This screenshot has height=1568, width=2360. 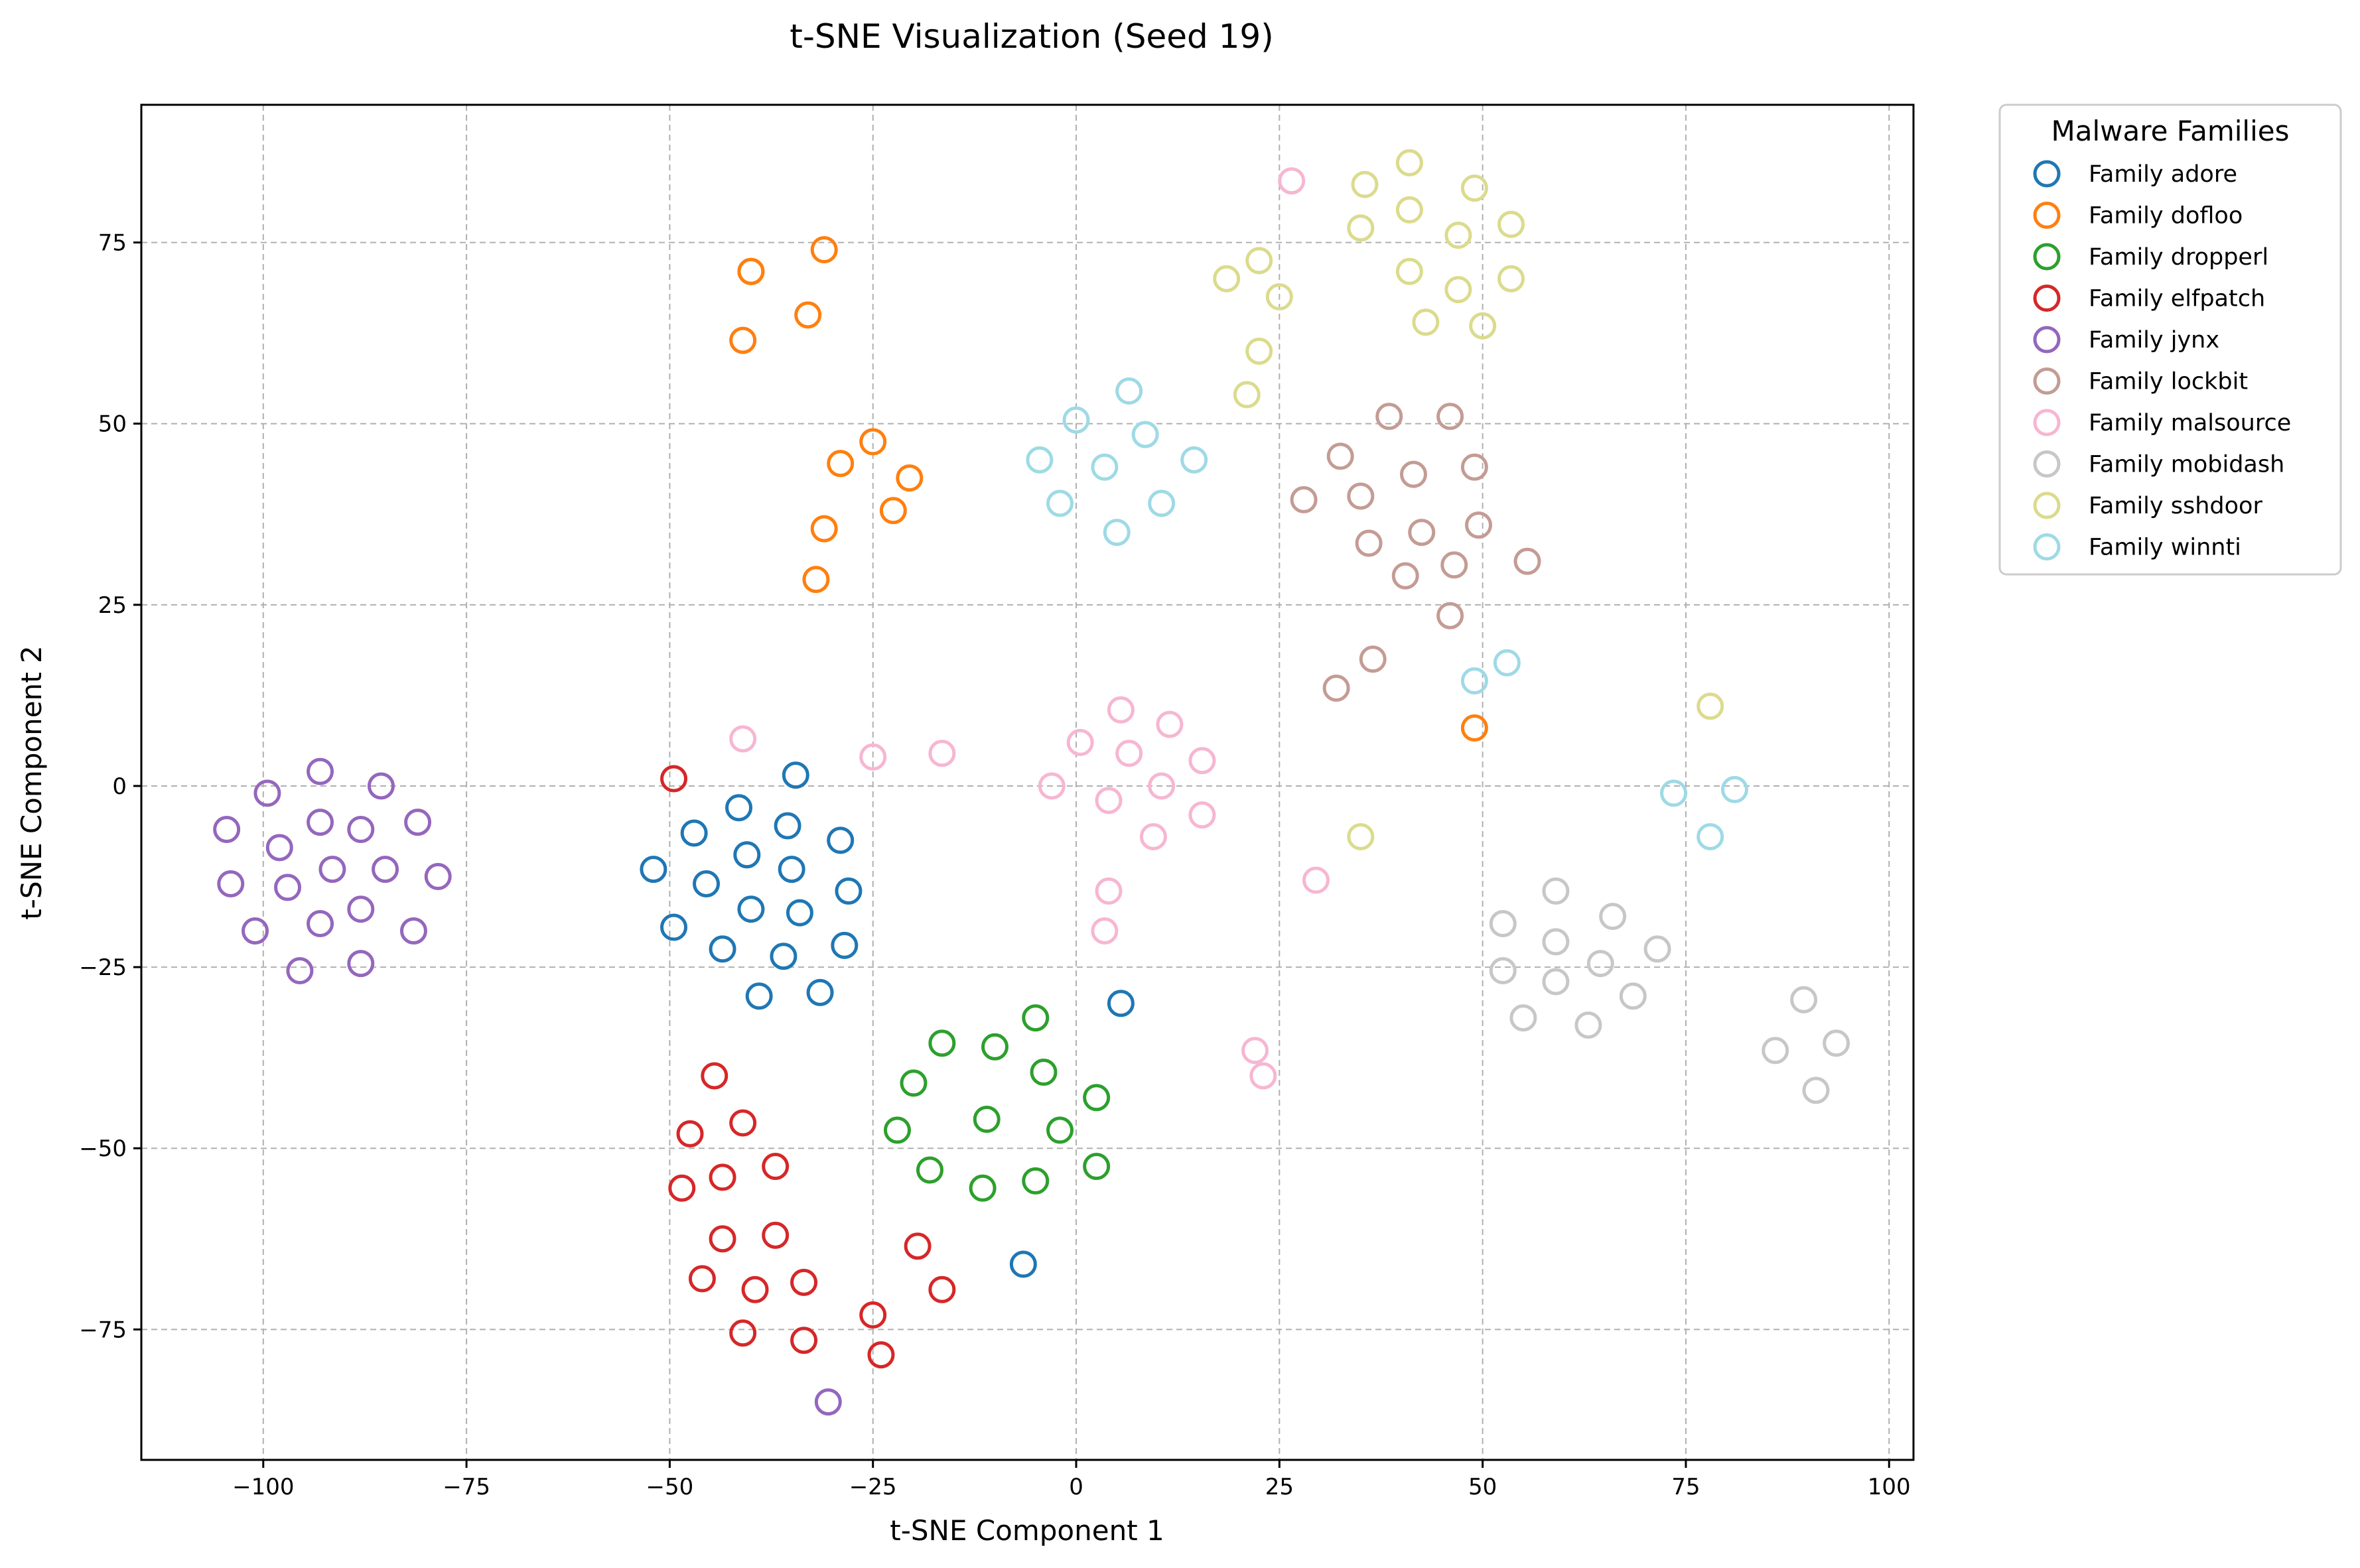 I want to click on y-tick-label: −50, so click(x=103, y=1149).